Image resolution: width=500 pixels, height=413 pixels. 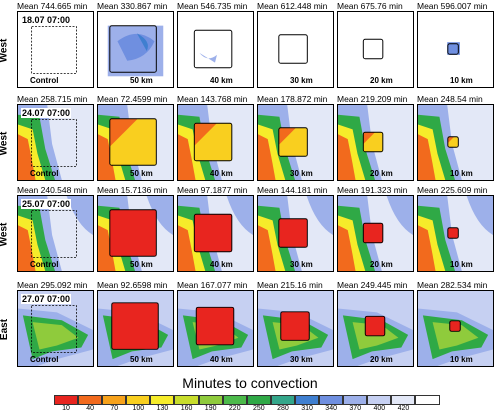 What do you see at coordinates (331, 408) in the screenshot?
I see `colorbar-tick-label: 340` at bounding box center [331, 408].